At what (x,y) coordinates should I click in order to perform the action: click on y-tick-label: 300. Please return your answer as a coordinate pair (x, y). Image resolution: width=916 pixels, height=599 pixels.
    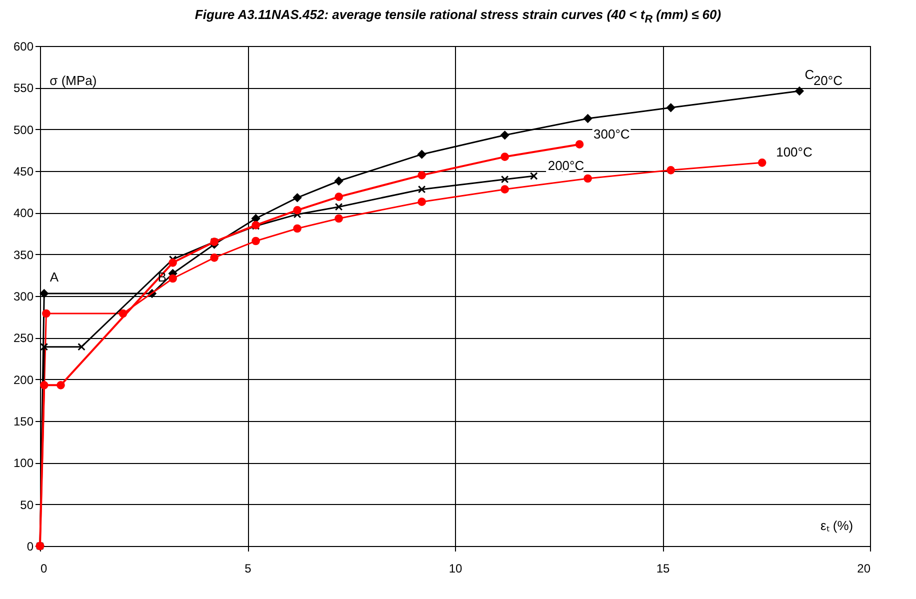
    Looking at the image, I should click on (23, 297).